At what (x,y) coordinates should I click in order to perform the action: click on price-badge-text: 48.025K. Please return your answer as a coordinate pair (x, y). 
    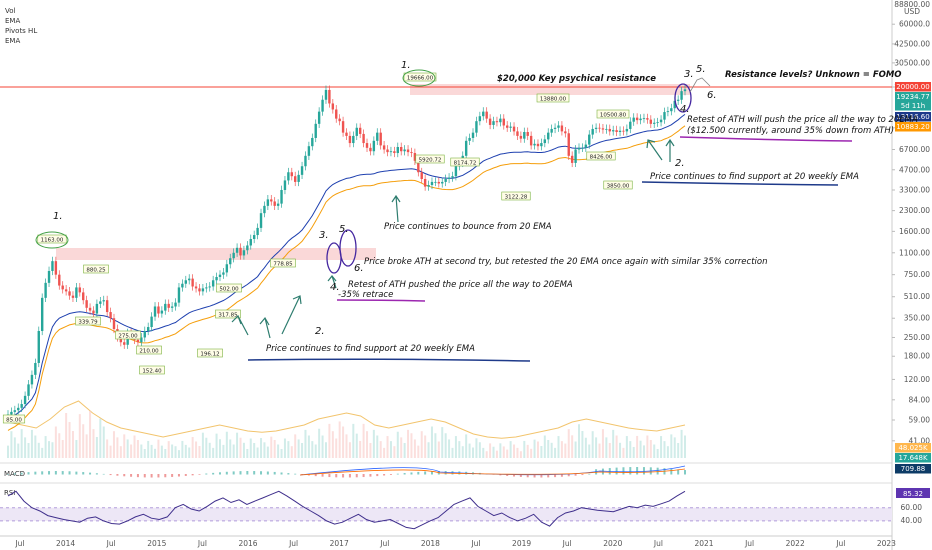
    Looking at the image, I should click on (912, 448).